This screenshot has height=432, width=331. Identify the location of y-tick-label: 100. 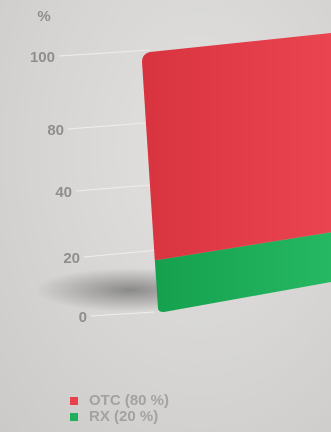
(42, 57).